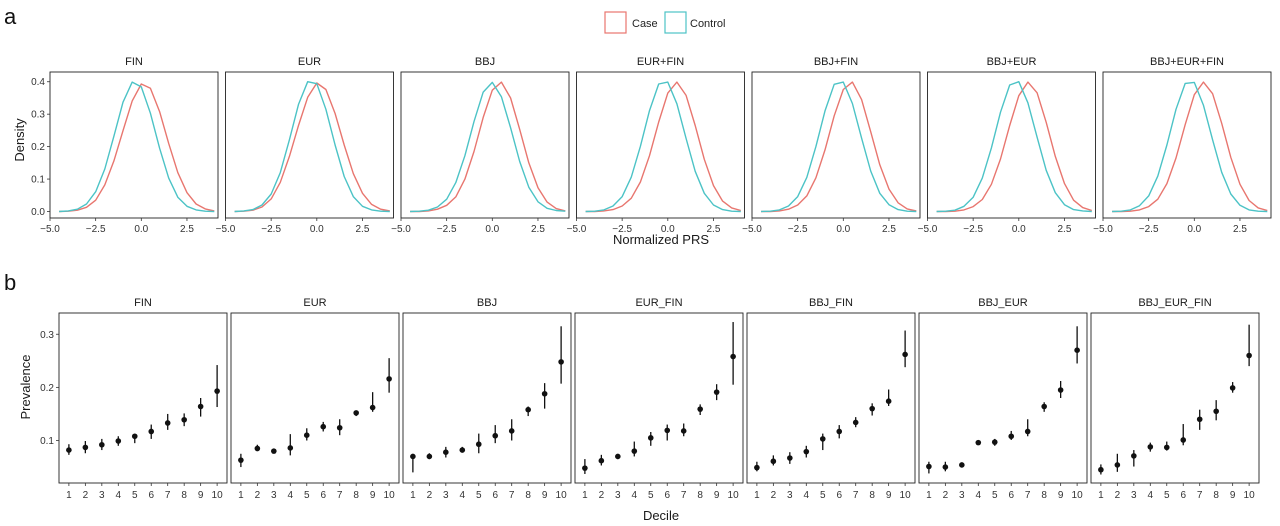 Image resolution: width=1280 pixels, height=526 pixels. I want to click on prevalence-facet-eur: EUR 1 2 3 4 5 6 7 8 9 10, so click(315, 399).